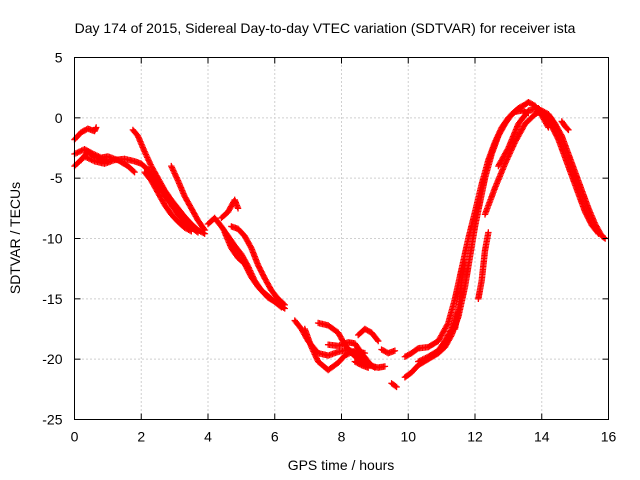 This screenshot has height=480, width=640. What do you see at coordinates (52, 359) in the screenshot?
I see `y-tick-label: -20` at bounding box center [52, 359].